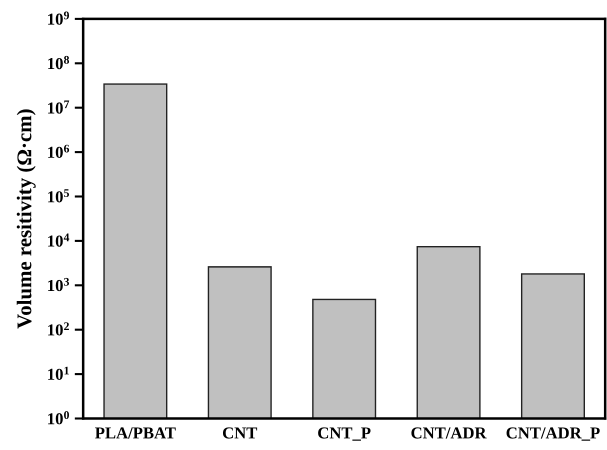 The image size is (607, 450). Describe the element at coordinates (59, 151) in the screenshot. I see `y-tick-label: 10$^{6}$` at that location.